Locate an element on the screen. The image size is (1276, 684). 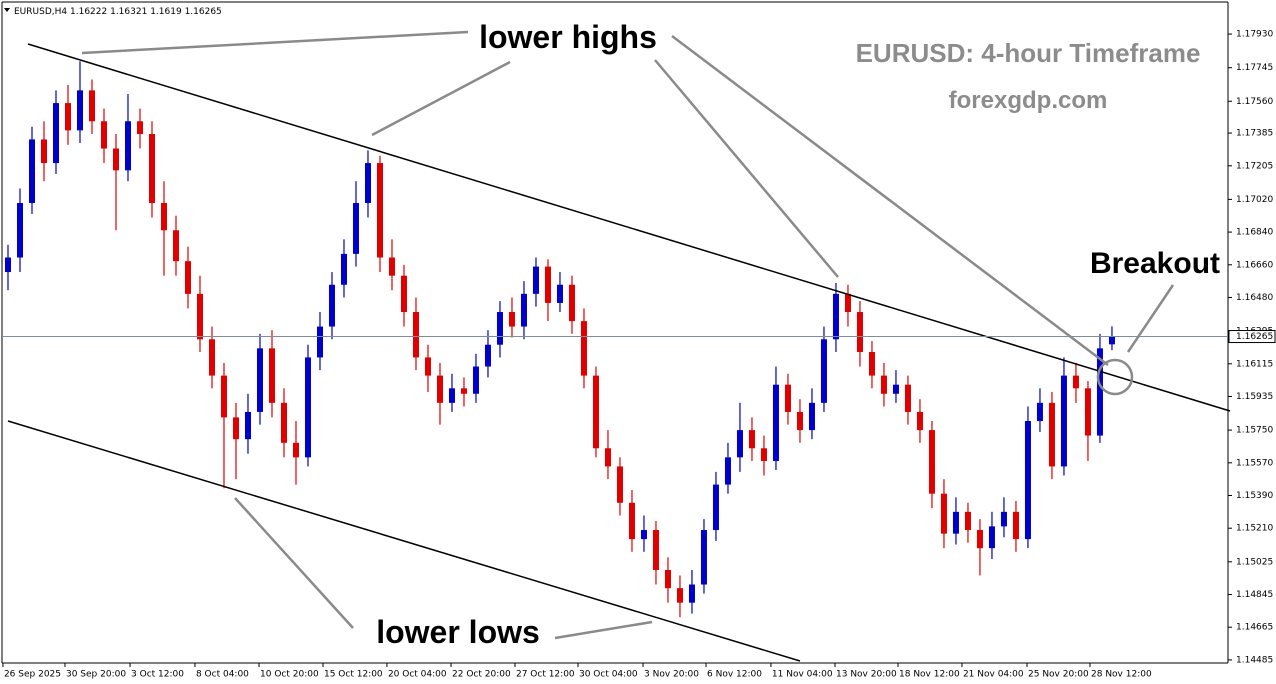
x-tick-label: 30 Oct 04:00 is located at coordinates (608, 675).